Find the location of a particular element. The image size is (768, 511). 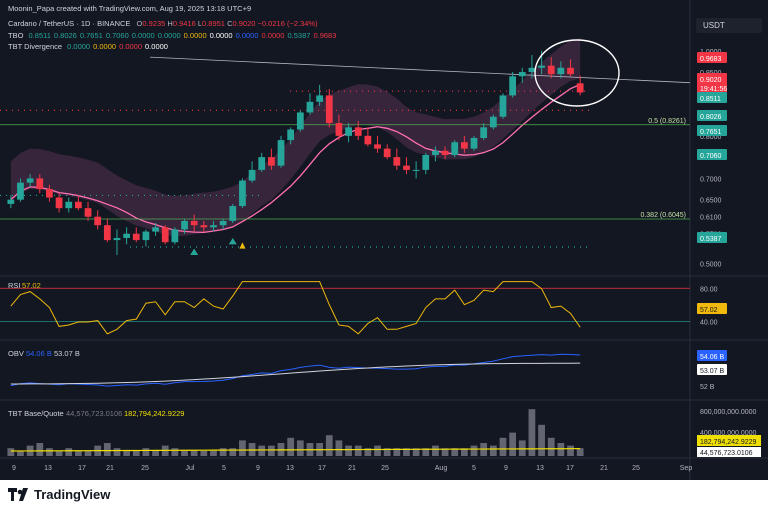

divergence-value-2: 0.0000 is located at coordinates (131, 46).